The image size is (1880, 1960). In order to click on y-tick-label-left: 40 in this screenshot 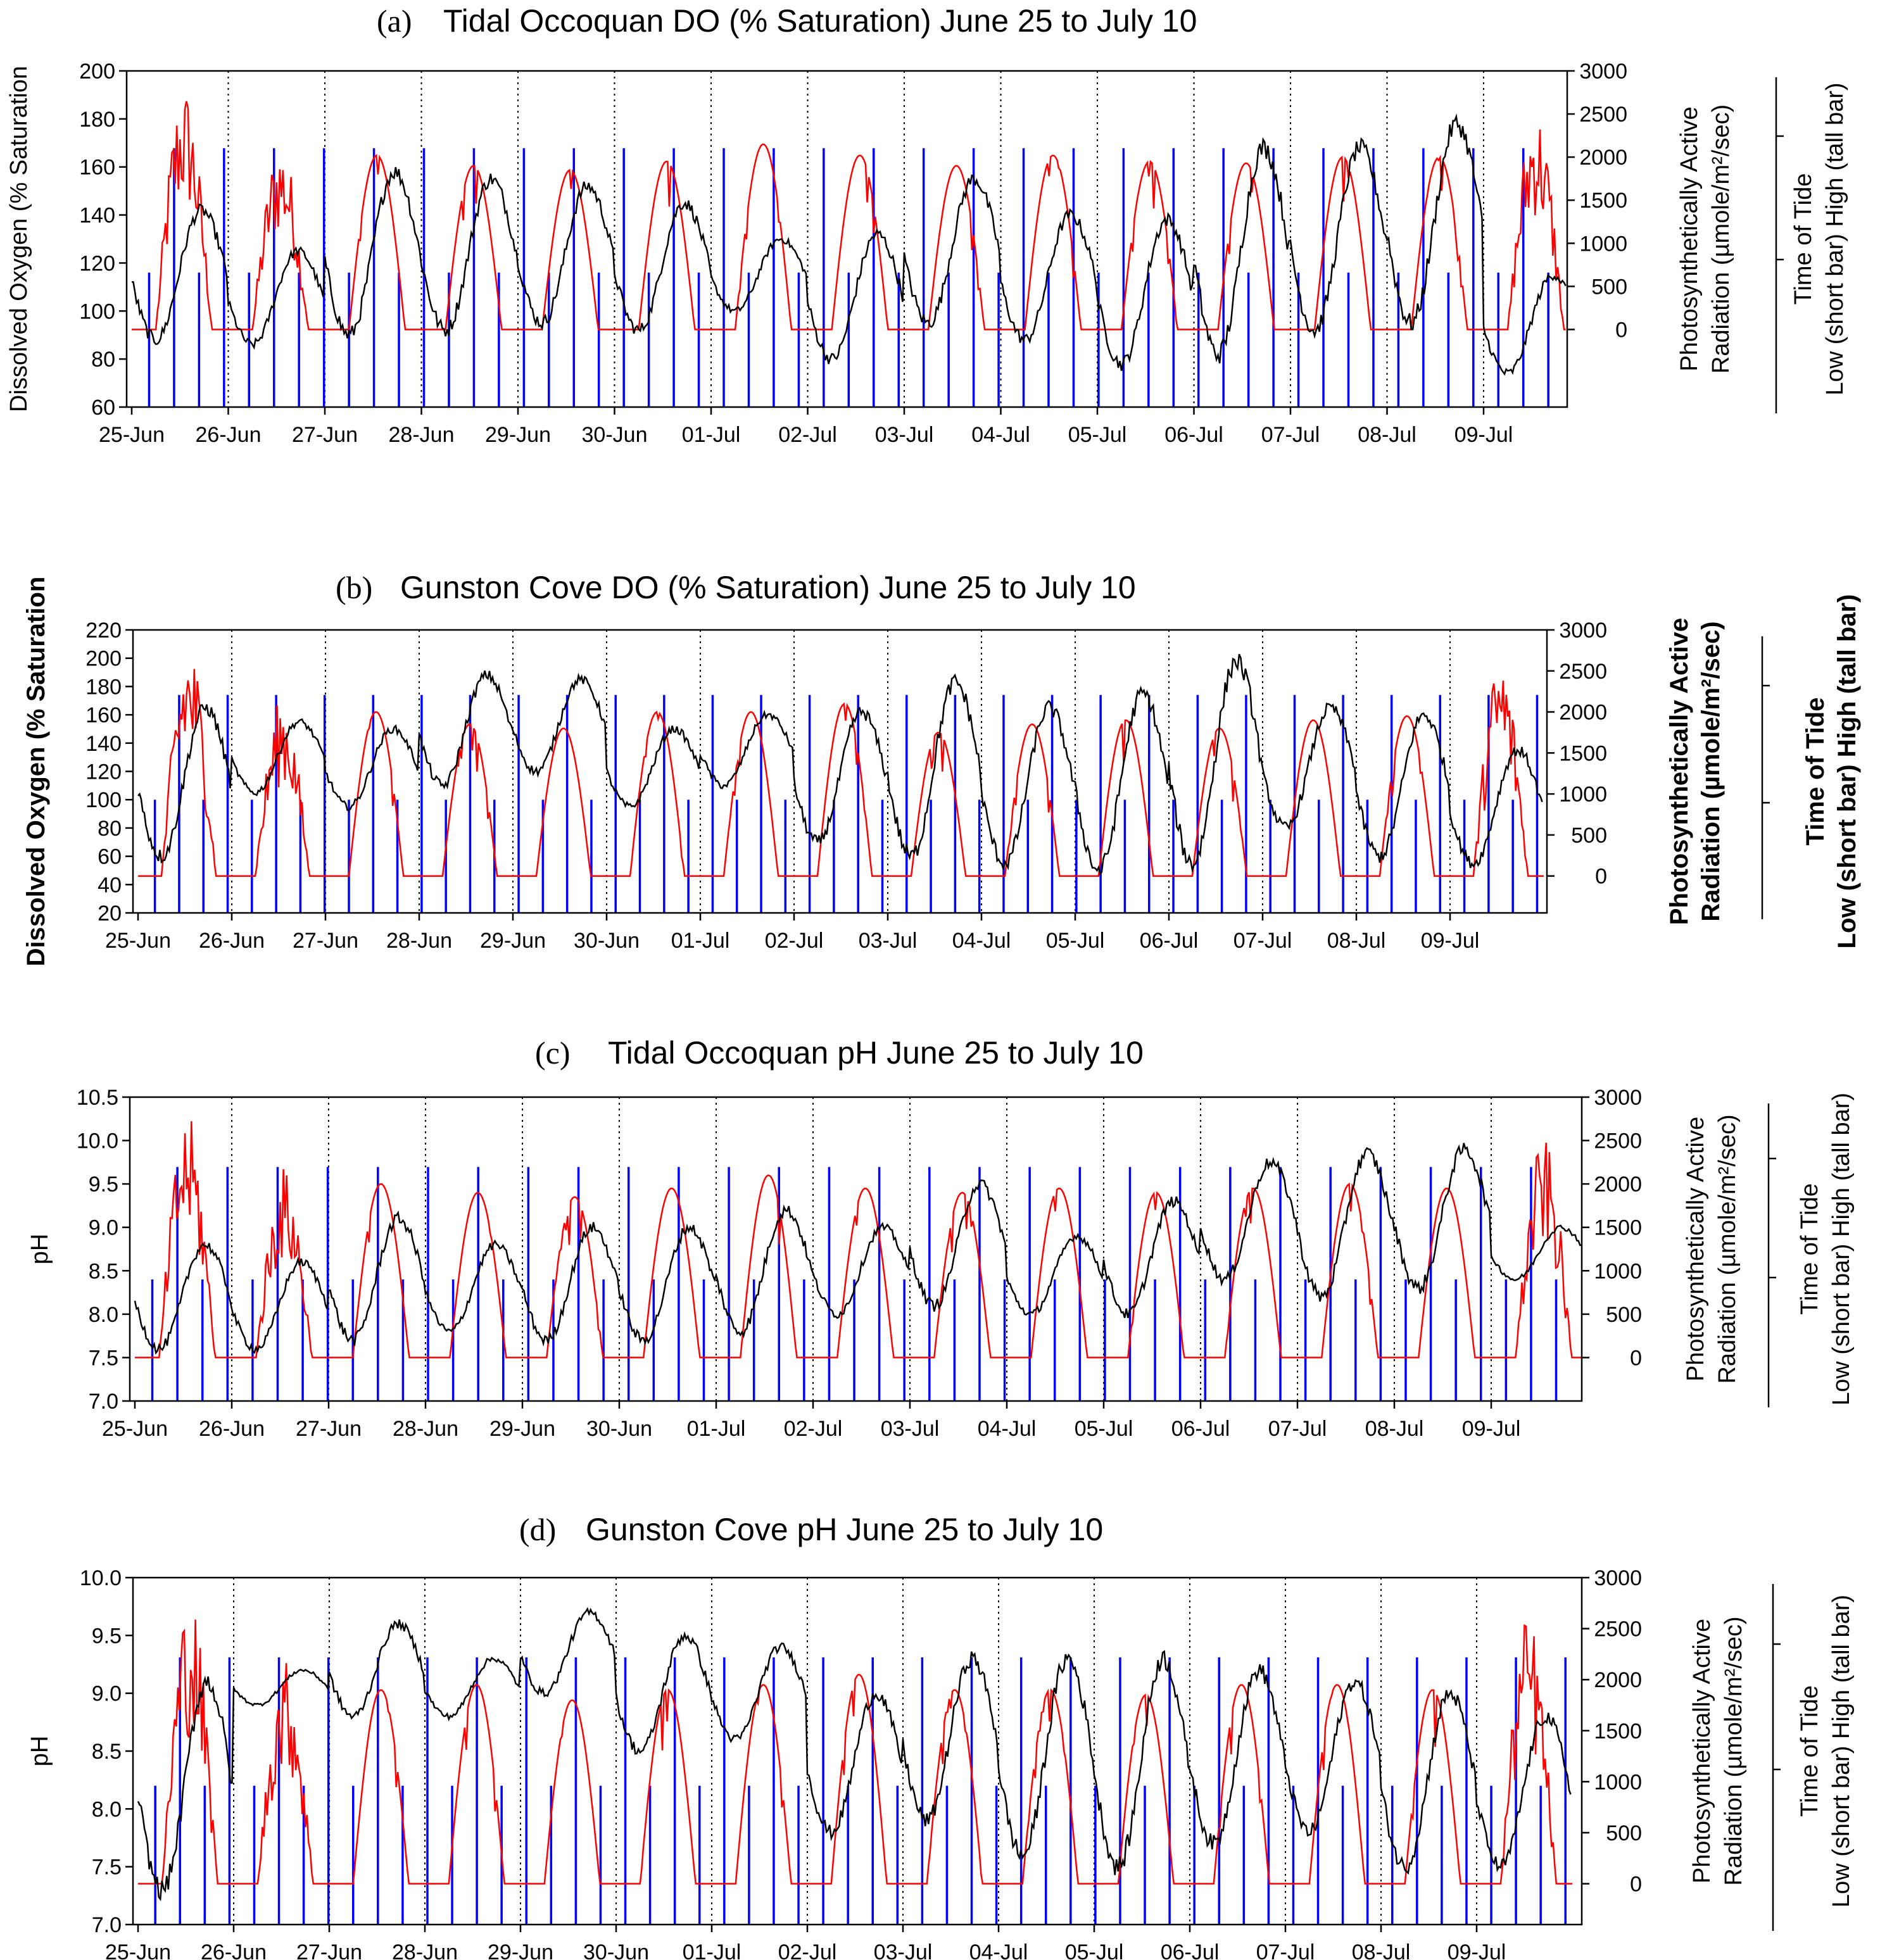, I will do `click(110, 885)`.